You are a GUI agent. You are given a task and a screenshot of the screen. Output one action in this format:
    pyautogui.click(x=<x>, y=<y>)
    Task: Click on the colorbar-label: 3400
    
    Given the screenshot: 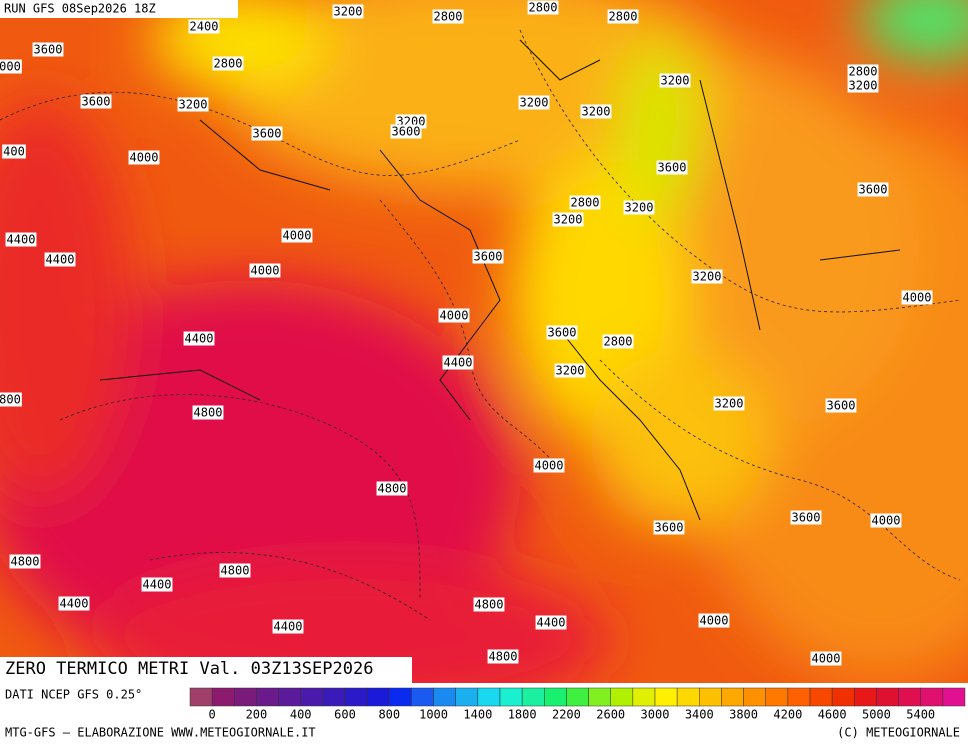 What is the action you would take?
    pyautogui.click(x=699, y=715)
    